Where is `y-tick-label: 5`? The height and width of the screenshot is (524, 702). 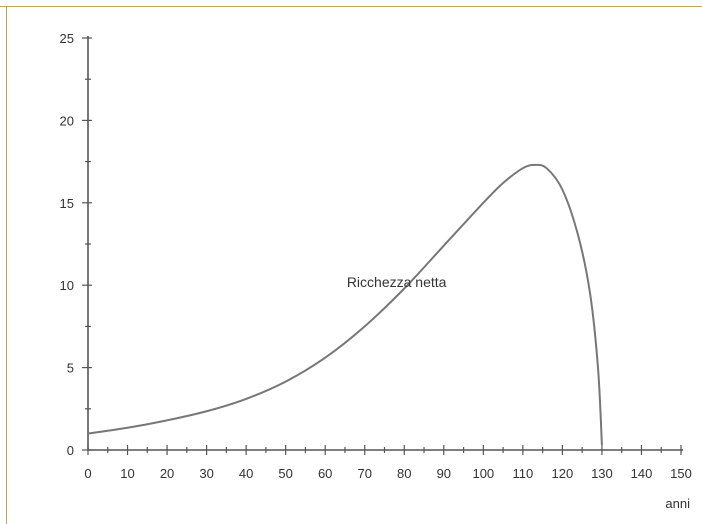 y-tick-label: 5 is located at coordinates (70, 368).